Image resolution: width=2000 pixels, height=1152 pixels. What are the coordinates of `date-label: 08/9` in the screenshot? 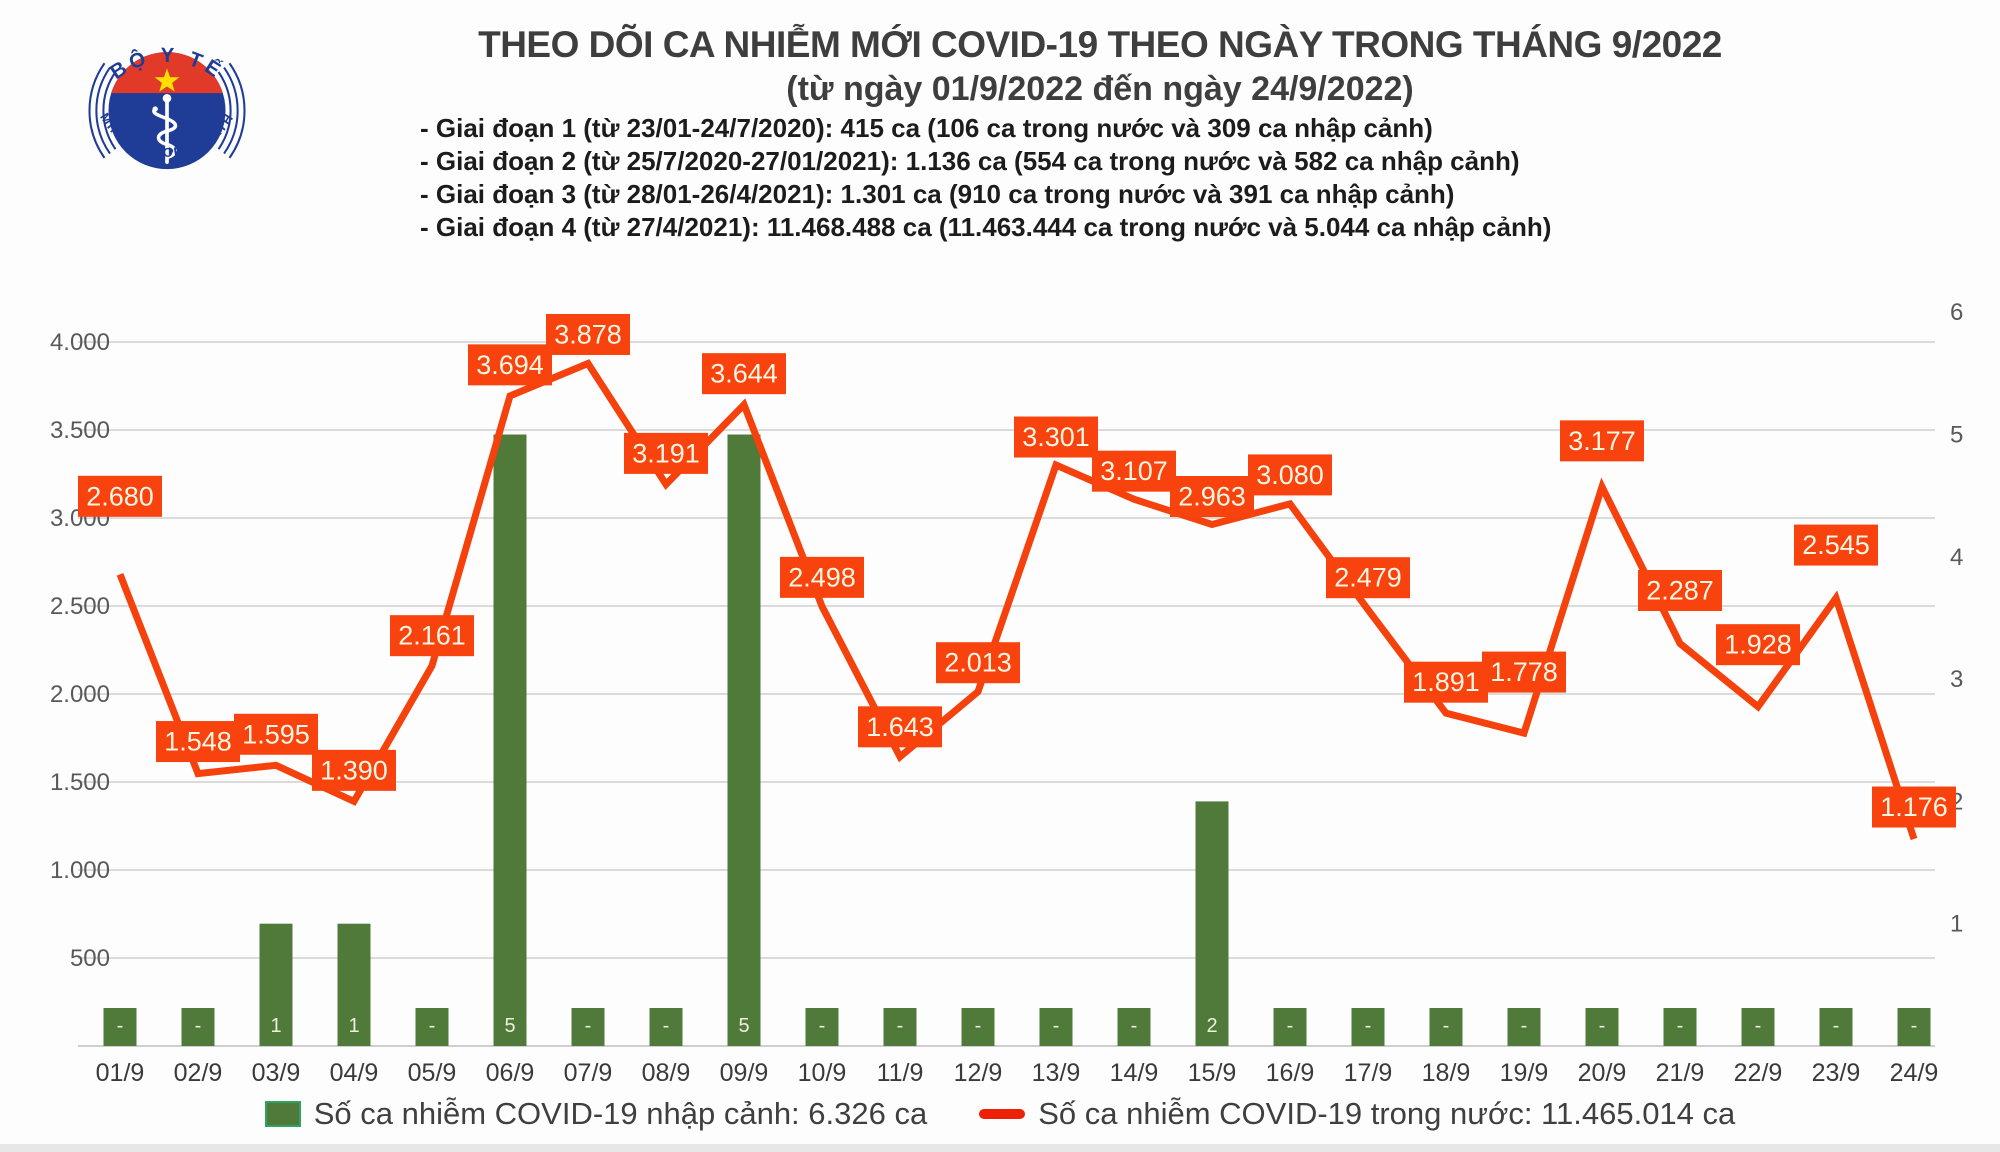 It's located at (666, 1073).